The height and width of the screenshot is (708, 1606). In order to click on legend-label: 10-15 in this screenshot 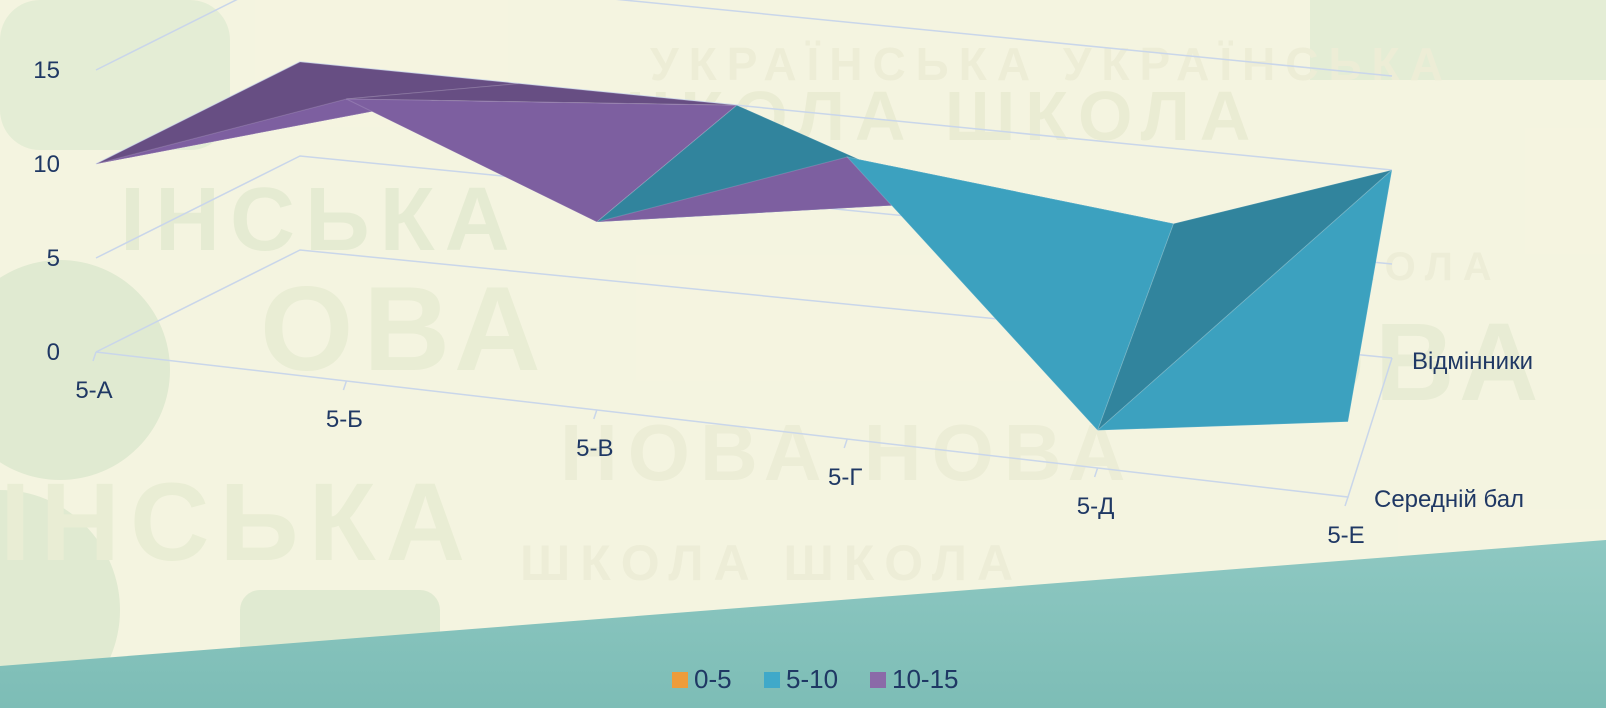, I will do `click(925, 679)`.